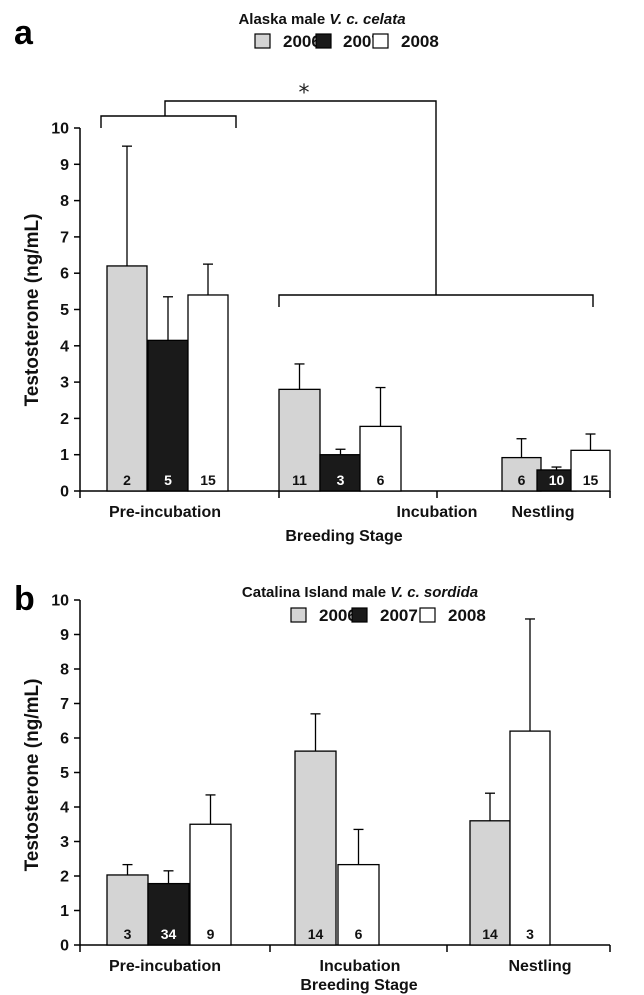  Describe the element at coordinates (367, 19) in the screenshot. I see `chart-title-species: V. c. celata` at that location.